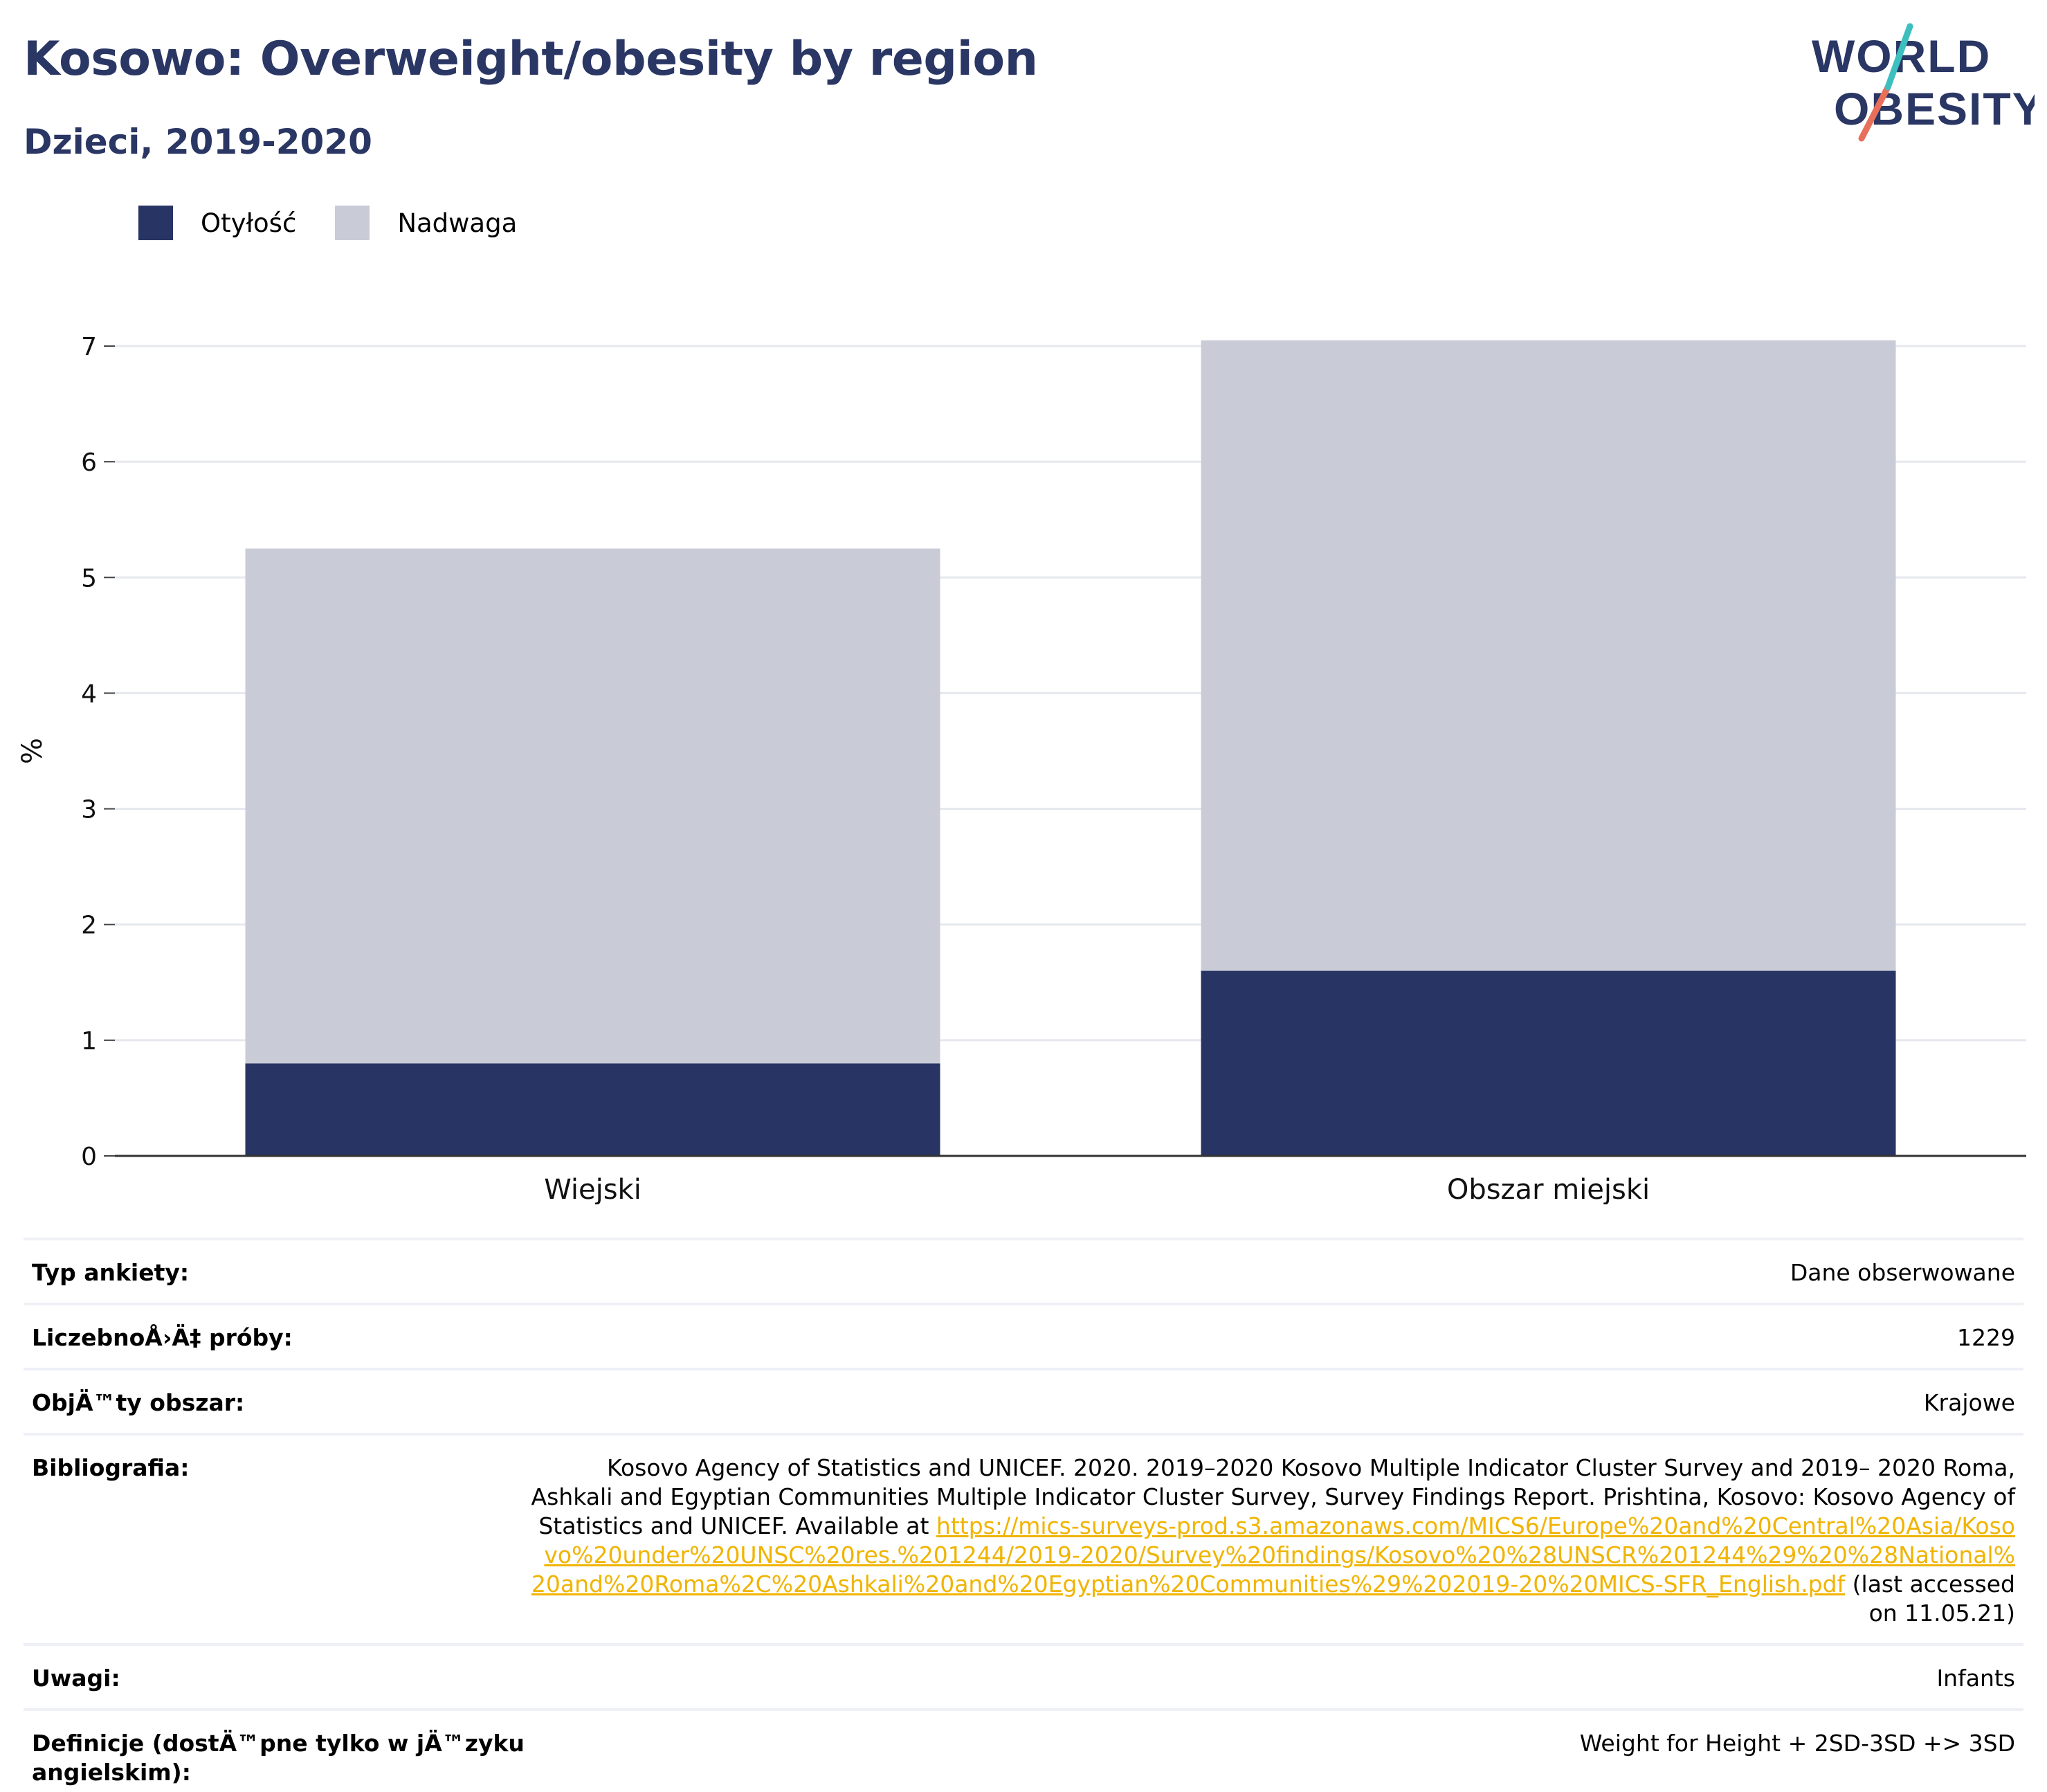 This screenshot has width=2047, height=1792. What do you see at coordinates (1969, 1402) in the screenshot?
I see `meta-value: Krajowe` at bounding box center [1969, 1402].